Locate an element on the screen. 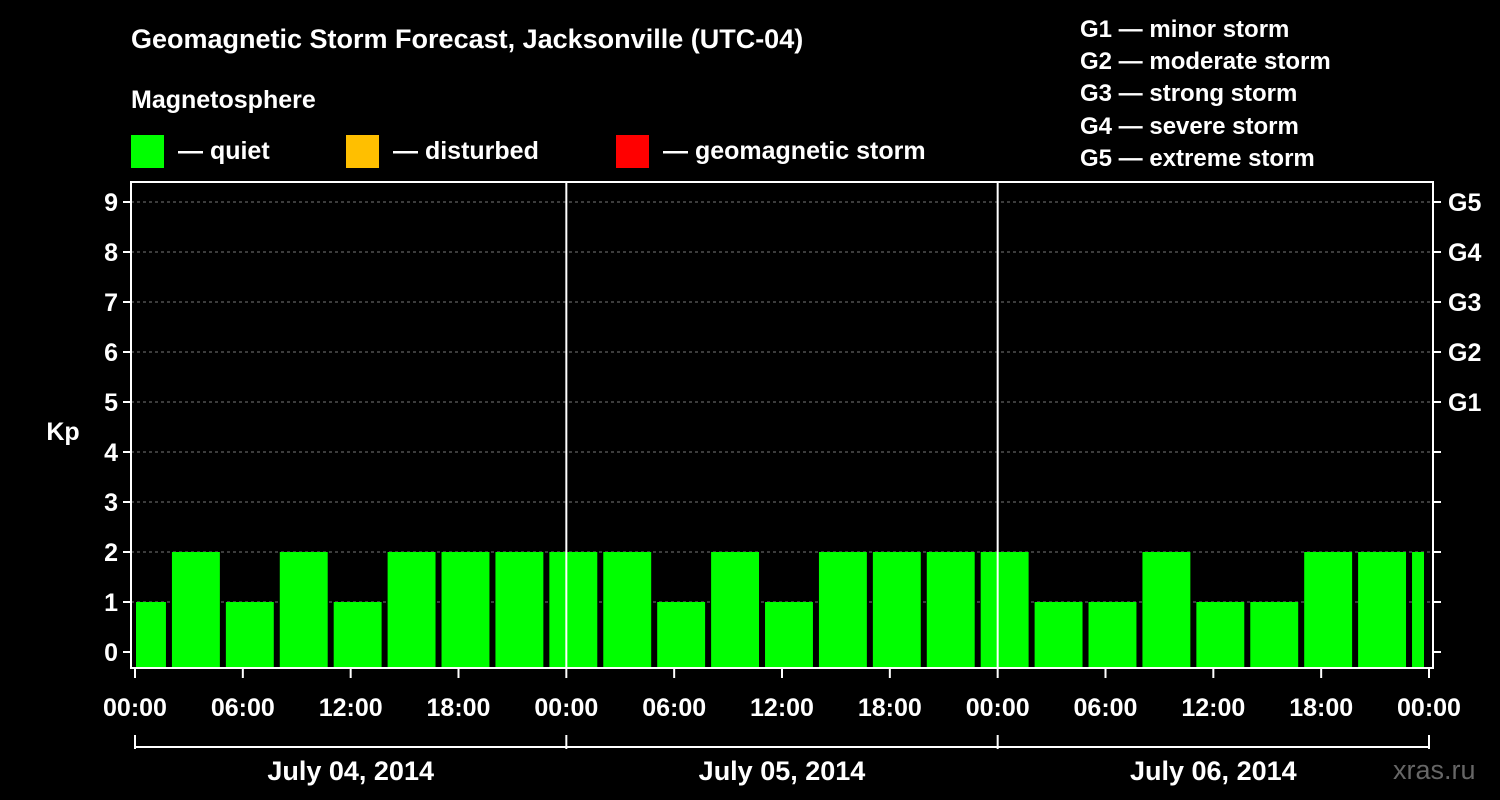 This screenshot has height=800, width=1500. g-level-label: G3 is located at coordinates (1464, 303).